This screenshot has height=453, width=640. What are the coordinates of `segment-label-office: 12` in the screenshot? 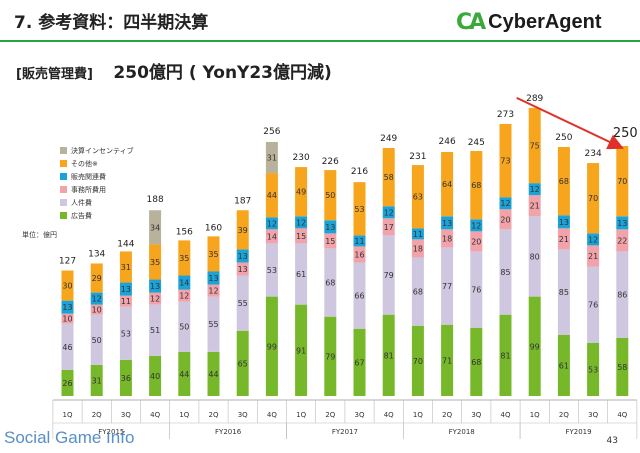 It's located at (213, 291).